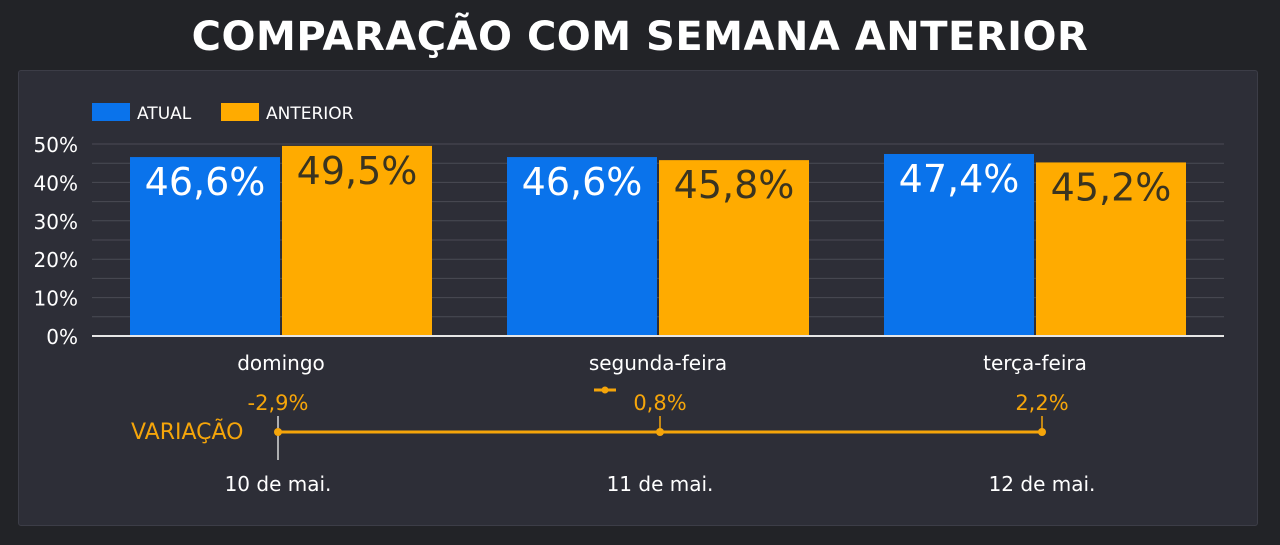 The height and width of the screenshot is (545, 1280). I want to click on y-tick-label: 10%, so click(56, 299).